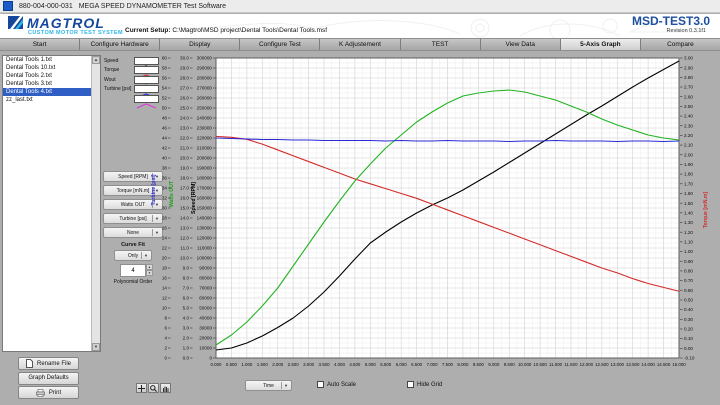 The height and width of the screenshot is (405, 720). What do you see at coordinates (165, 388) in the screenshot?
I see `pan-tool-button` at bounding box center [165, 388].